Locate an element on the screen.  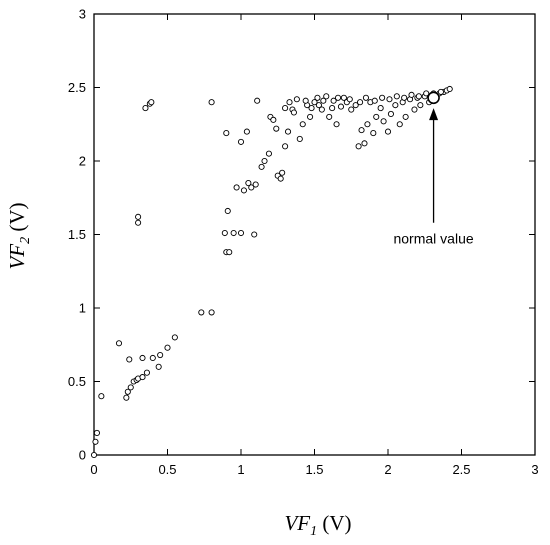
y-axis-title-sub: 2 is located at coordinates (25, 240).